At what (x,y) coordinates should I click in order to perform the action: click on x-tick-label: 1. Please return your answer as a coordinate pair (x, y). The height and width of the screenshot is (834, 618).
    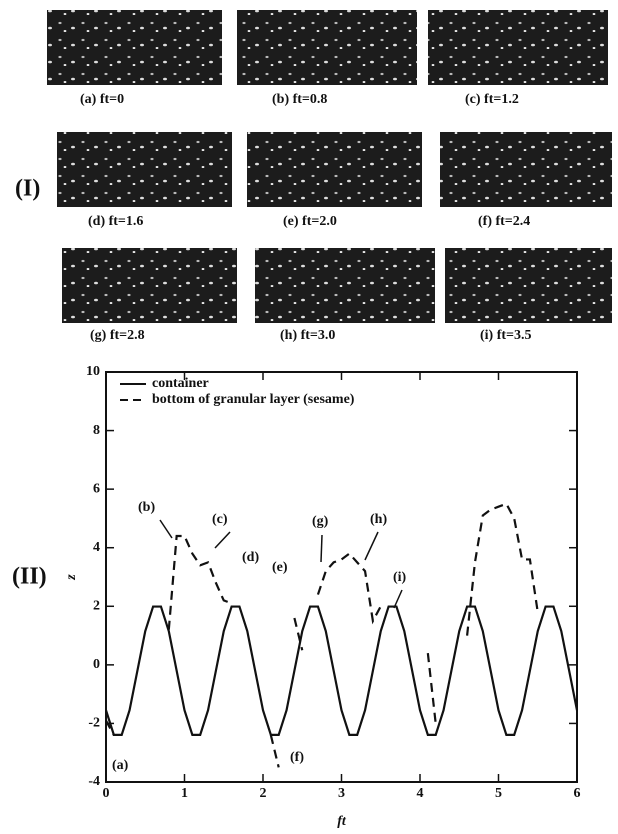
    Looking at the image, I should click on (184, 793).